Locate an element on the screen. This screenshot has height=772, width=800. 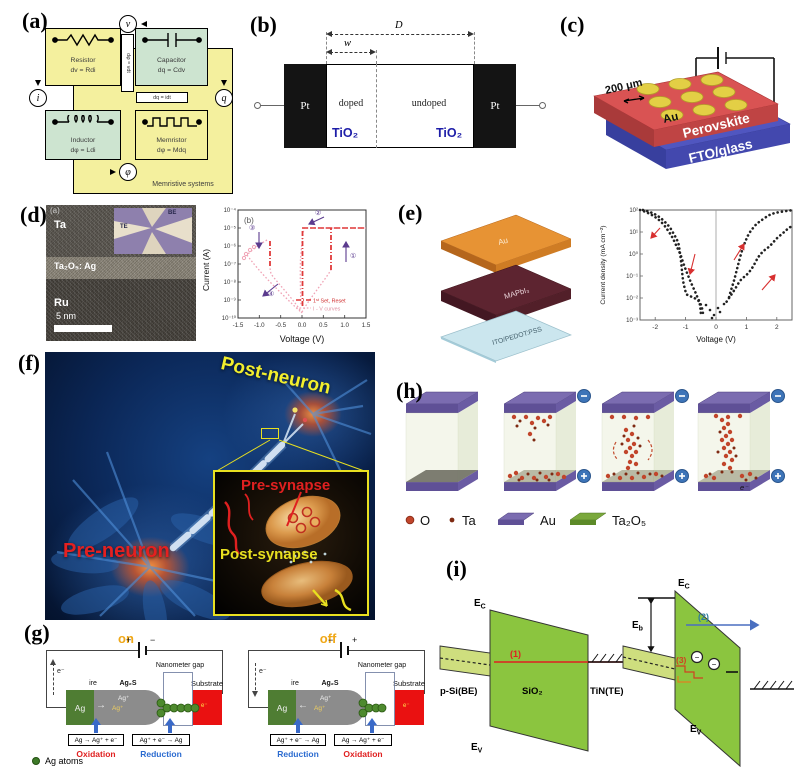
resistor-symbol-icon is located at coordinates (83, 40).